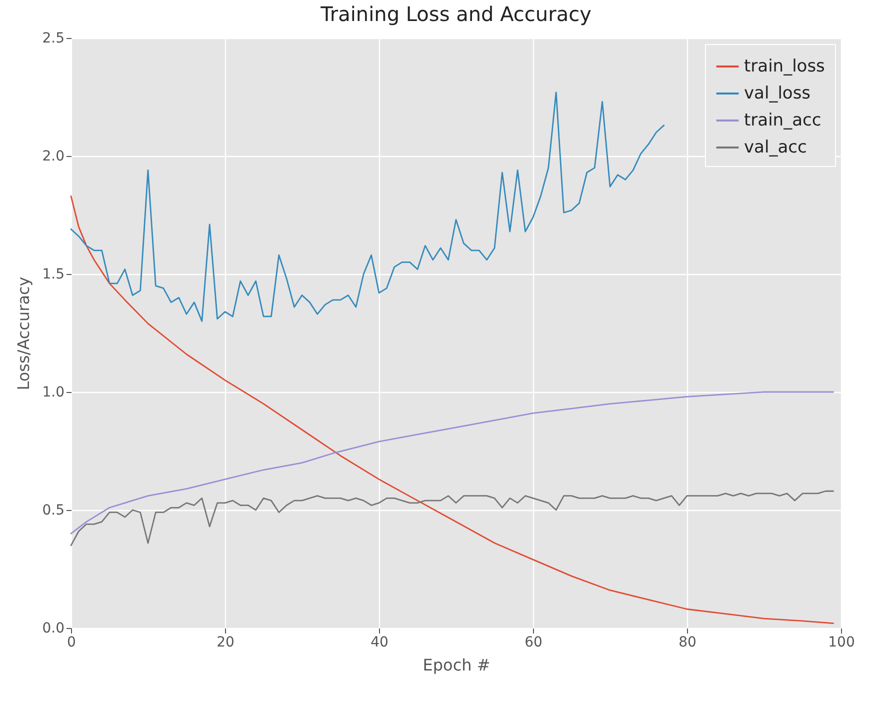 This screenshot has width=875, height=711. I want to click on y-tick-label: 1.0, so click(53, 392).